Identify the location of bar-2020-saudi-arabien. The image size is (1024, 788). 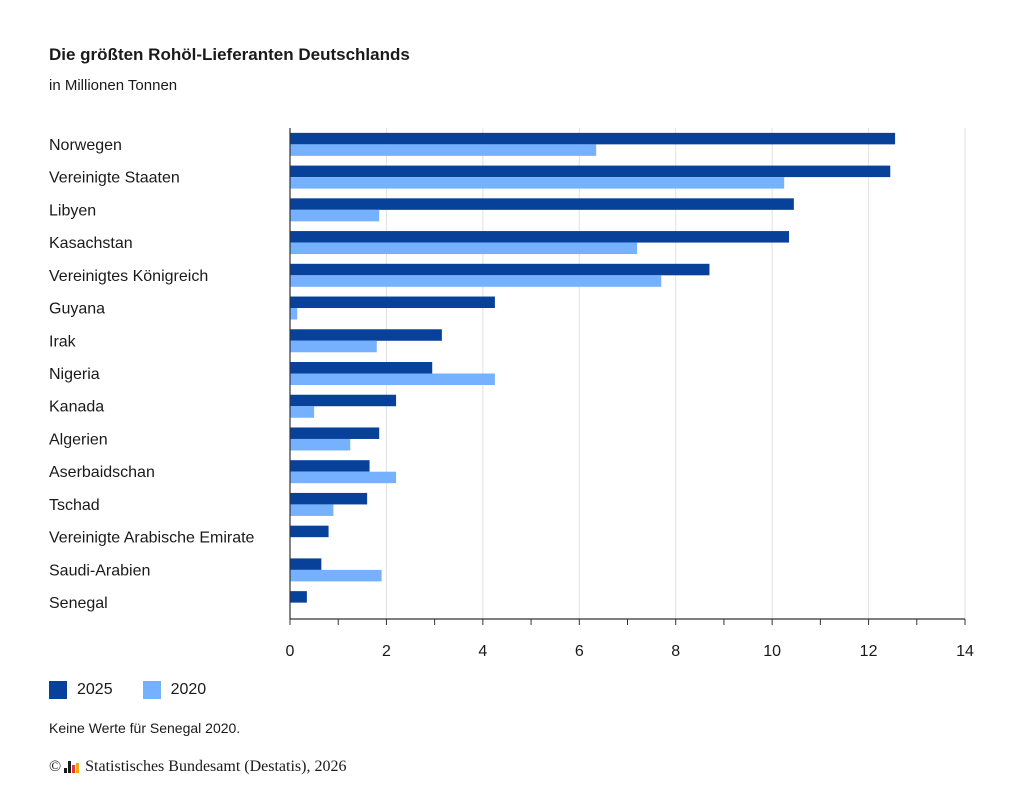
(336, 575).